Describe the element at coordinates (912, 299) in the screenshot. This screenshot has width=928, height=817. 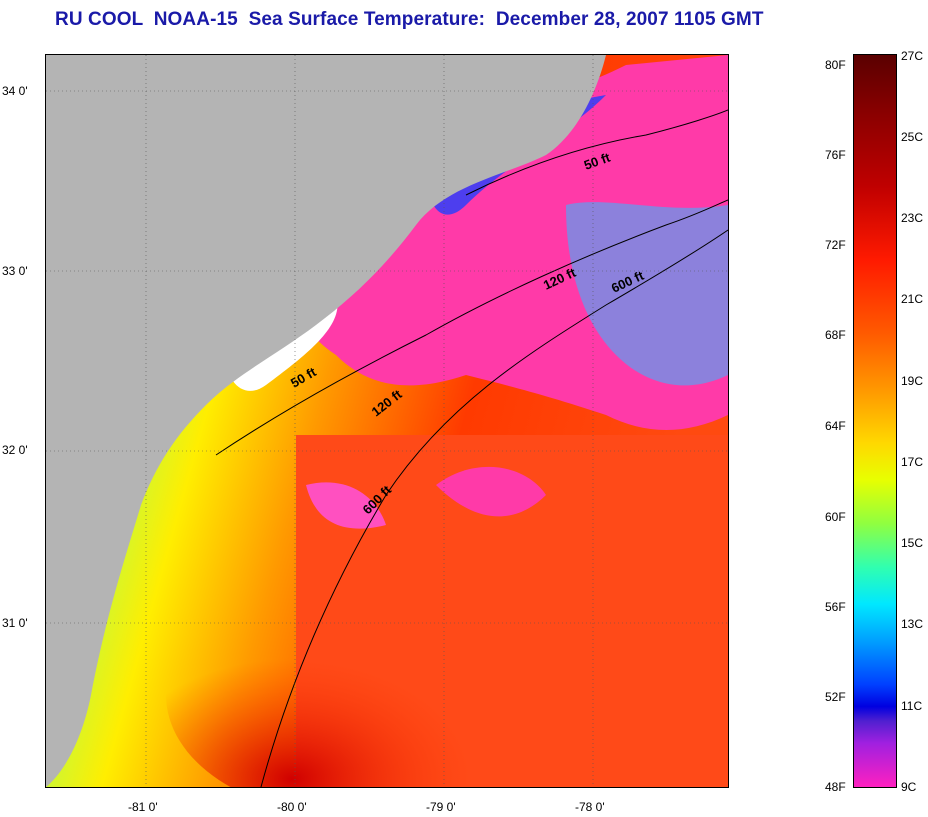
I see `colorbar-c-label: 21C` at that location.